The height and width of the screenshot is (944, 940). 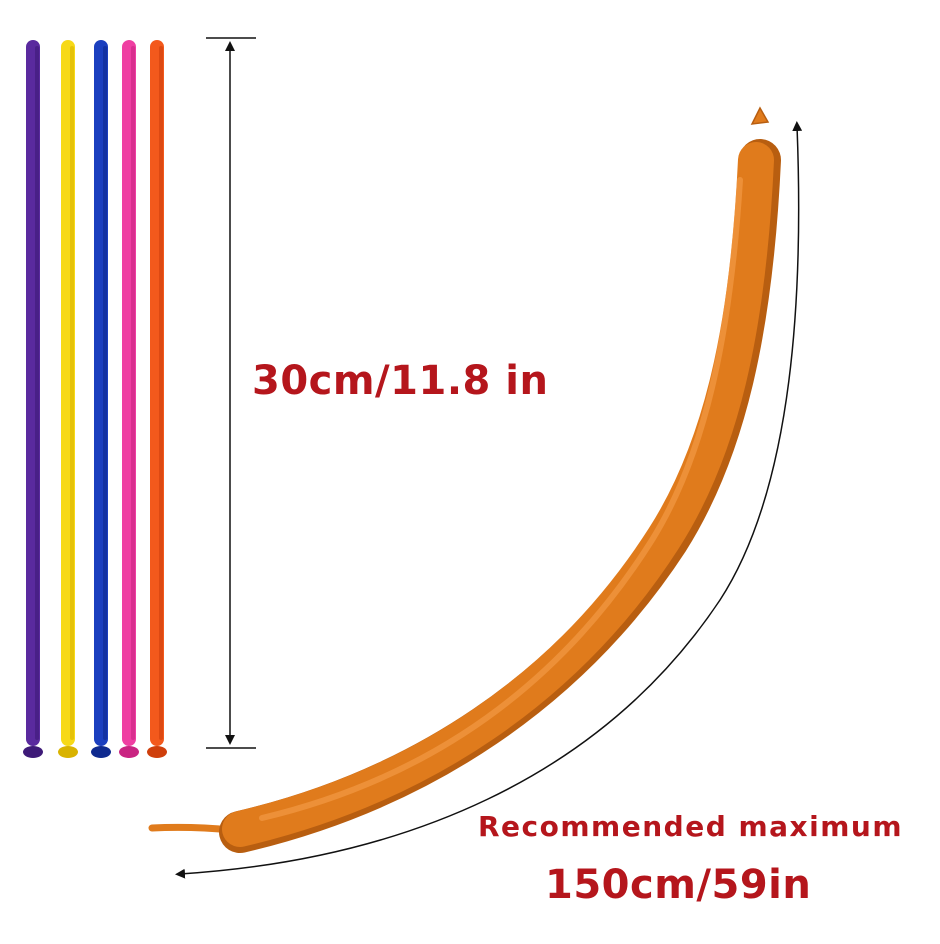 I want to click on purple-balloon-shade, so click(x=37, y=393).